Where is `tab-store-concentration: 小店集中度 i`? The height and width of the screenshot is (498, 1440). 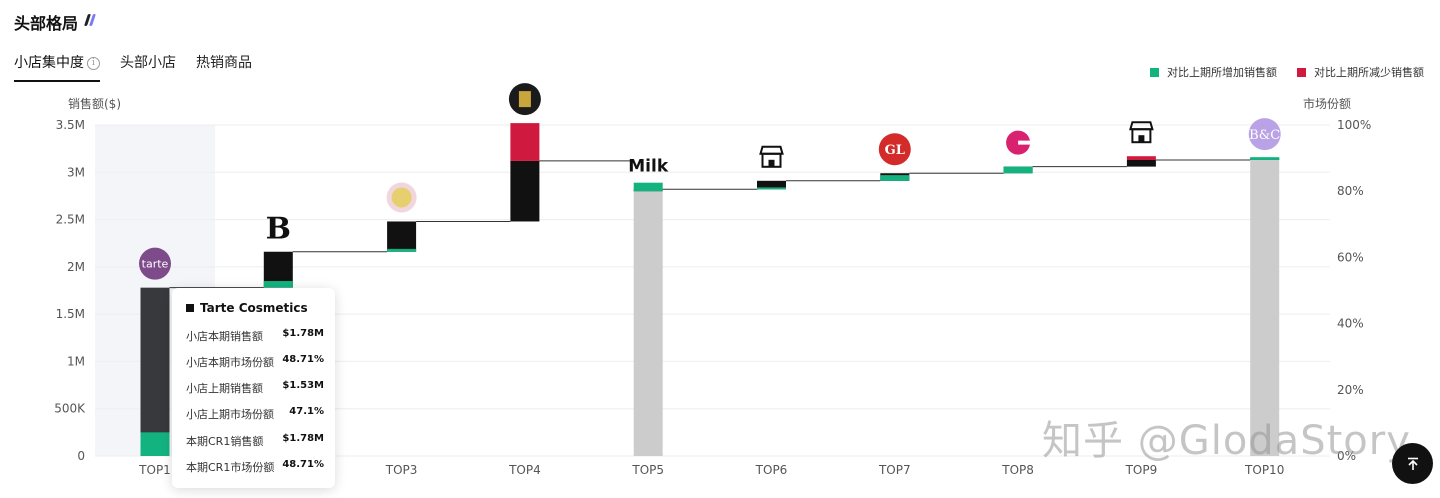 tab-store-concentration: 小店集中度 i is located at coordinates (57, 67).